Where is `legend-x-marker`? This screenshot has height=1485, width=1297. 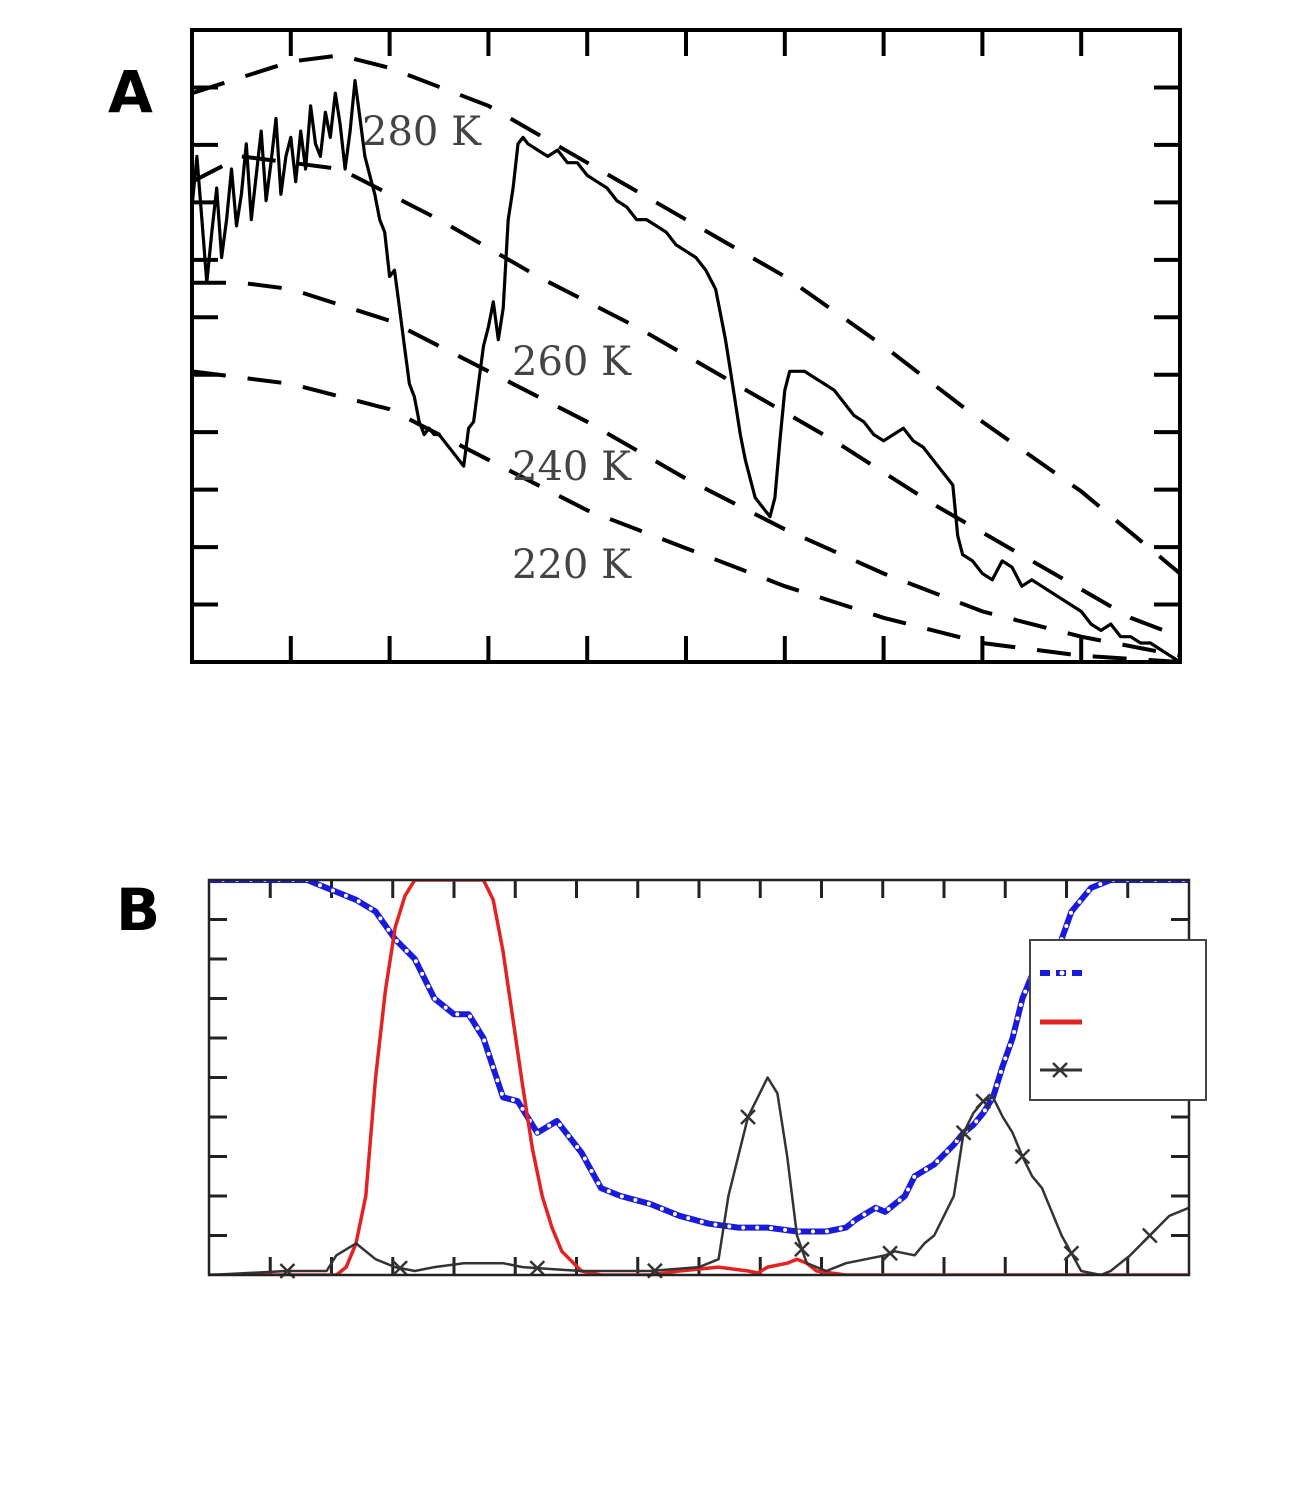
legend-x-marker is located at coordinates (1060, 1070).